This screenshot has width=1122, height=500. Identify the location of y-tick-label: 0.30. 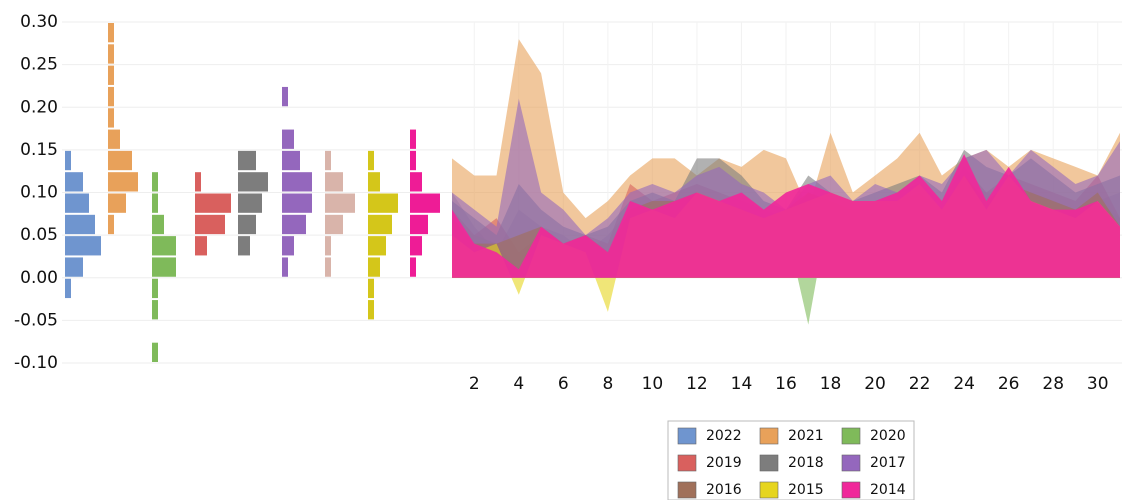
(39, 22).